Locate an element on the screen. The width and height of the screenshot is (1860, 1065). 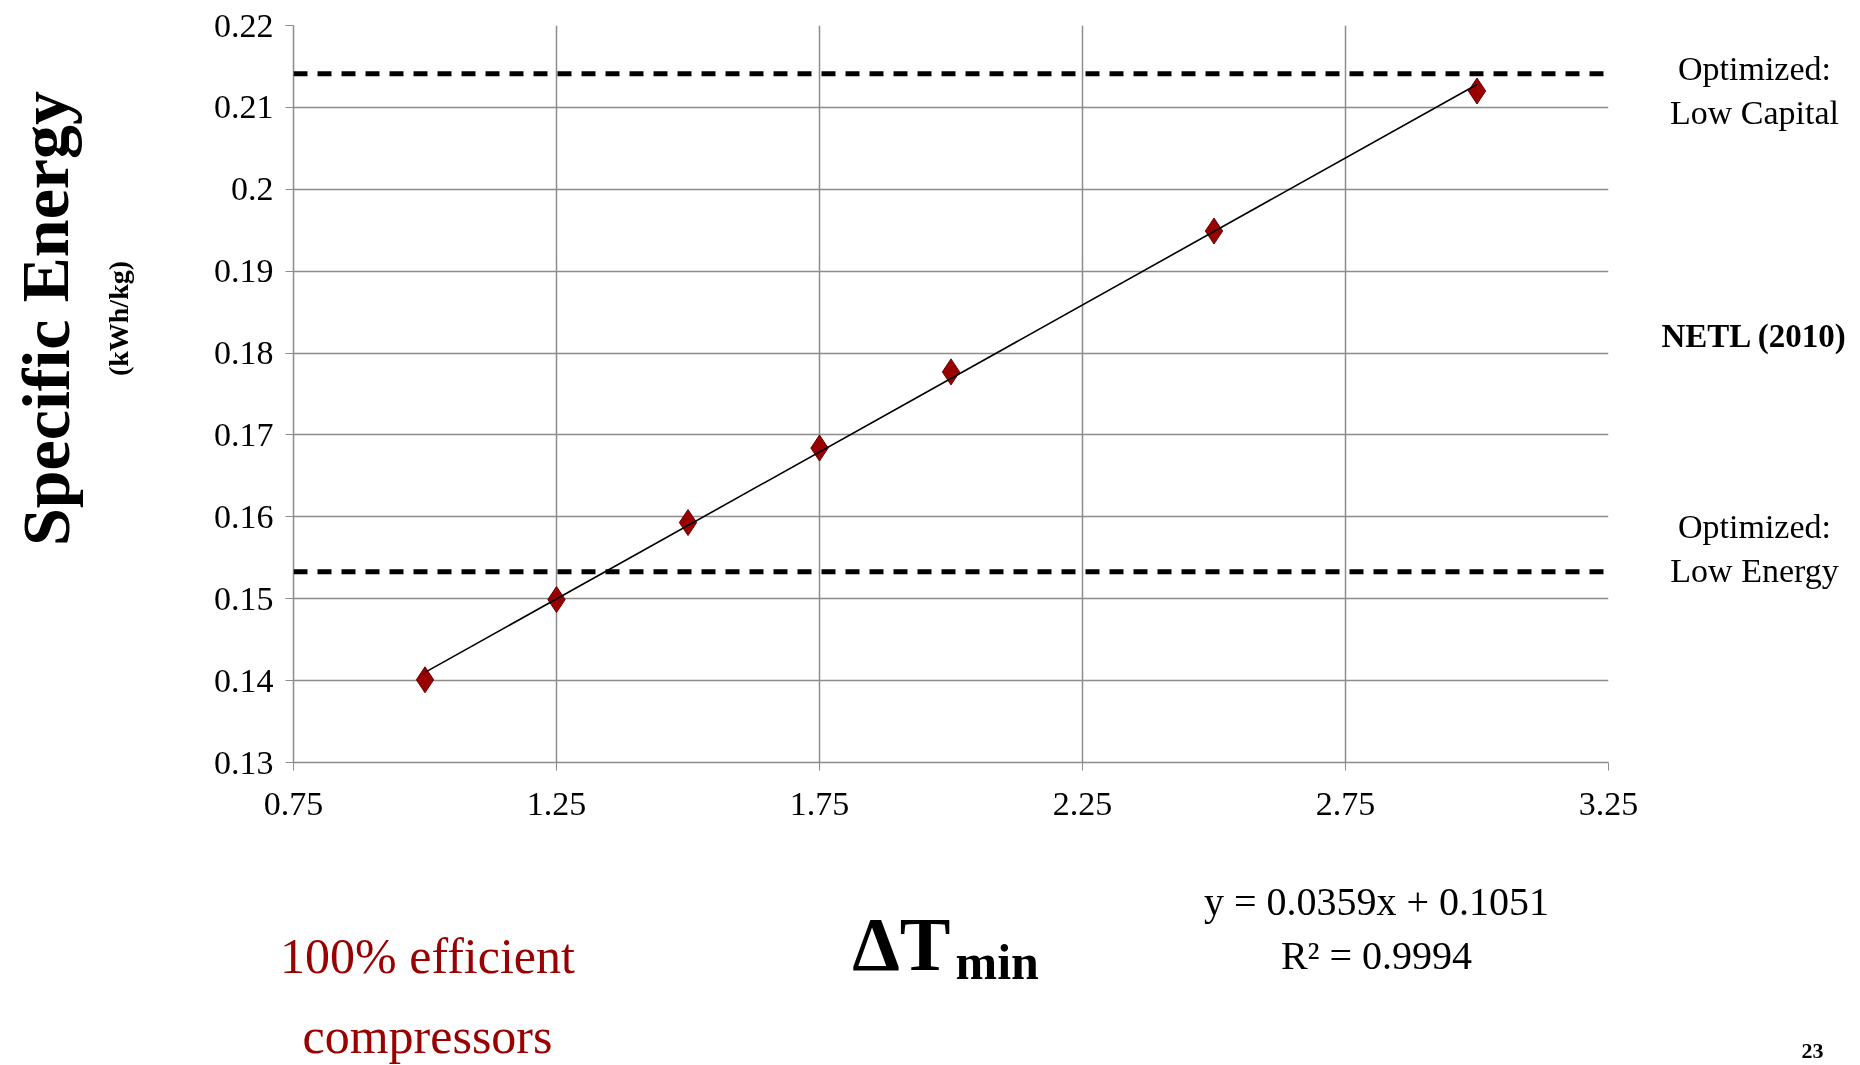
y-tick-label: 0.21 is located at coordinates (244, 107).